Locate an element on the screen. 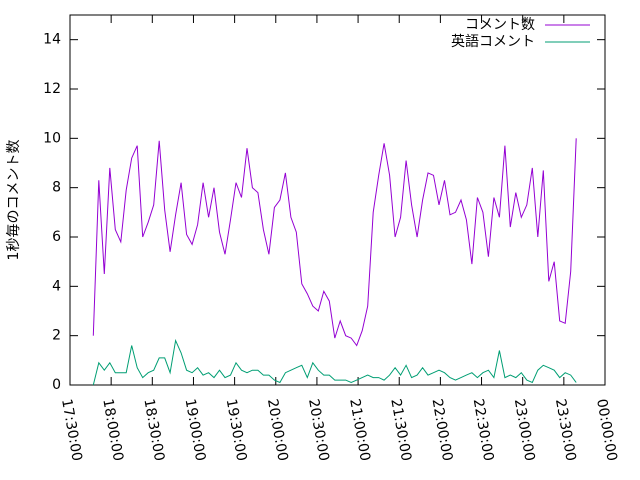 Image resolution: width=640 pixels, height=480 pixels. x-tick-label: 18:30:00 is located at coordinates (153, 430).